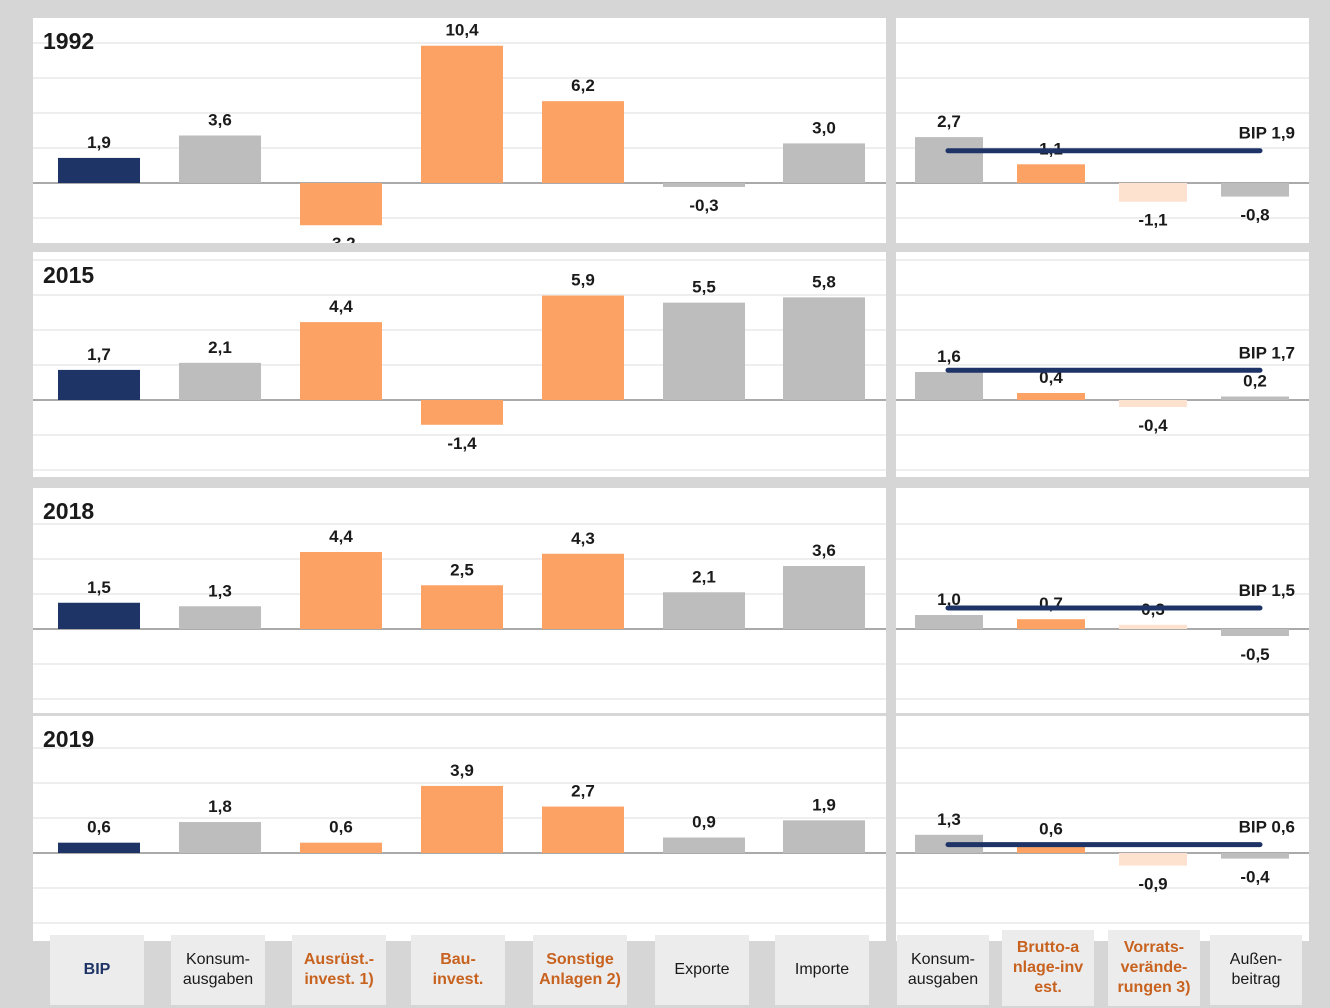 This screenshot has width=1330, height=1008. I want to click on bar-value-label-right-3: 0,2, so click(1255, 381).